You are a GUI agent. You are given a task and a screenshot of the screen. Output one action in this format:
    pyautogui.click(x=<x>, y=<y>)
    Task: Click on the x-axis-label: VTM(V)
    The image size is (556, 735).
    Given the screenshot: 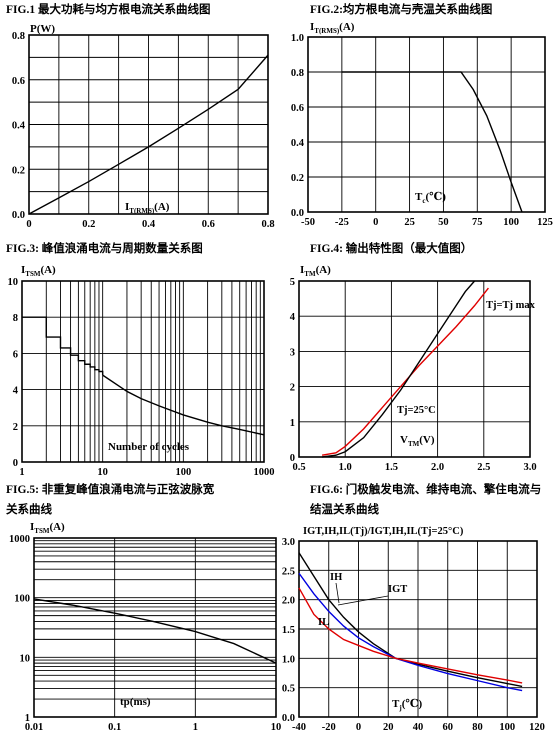 What is the action you would take?
    pyautogui.click(x=417, y=441)
    